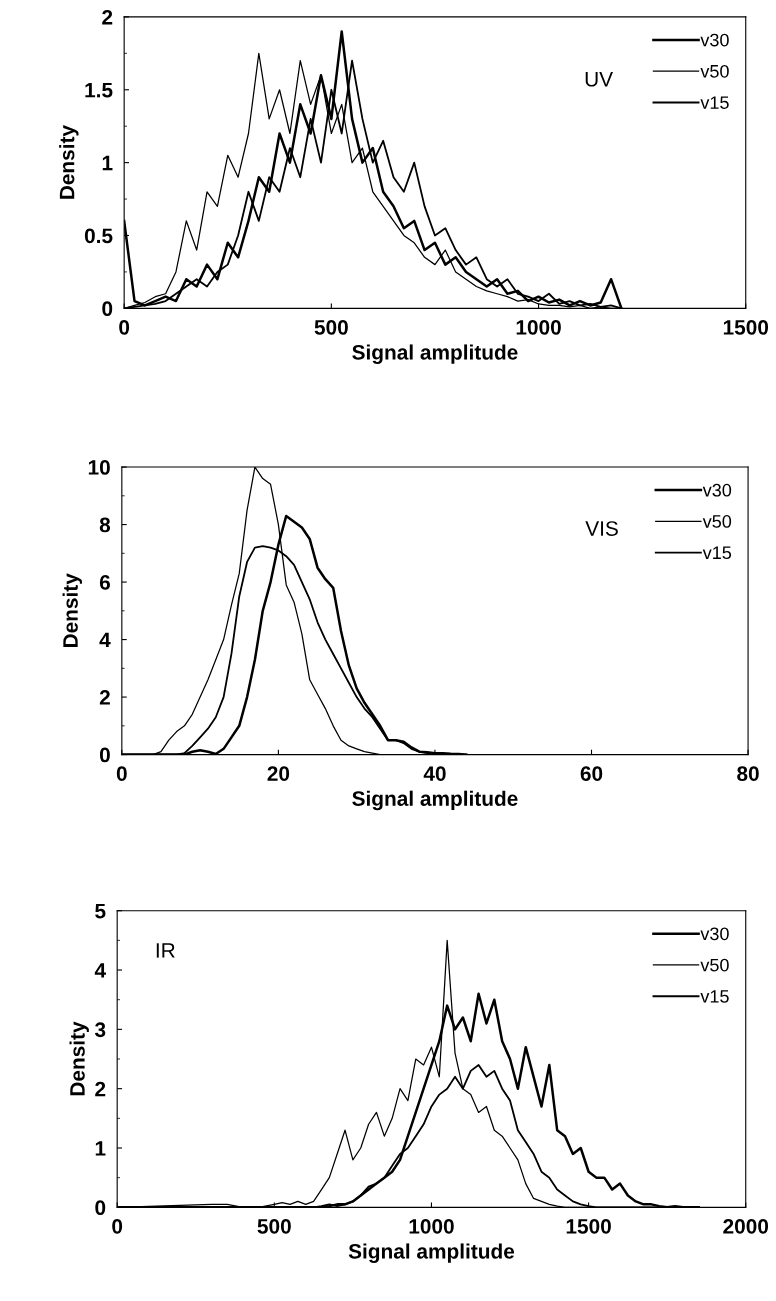 Image resolution: width=776 pixels, height=1301 pixels. What do you see at coordinates (105, 525) in the screenshot?
I see `y-tick-label: 8` at bounding box center [105, 525].